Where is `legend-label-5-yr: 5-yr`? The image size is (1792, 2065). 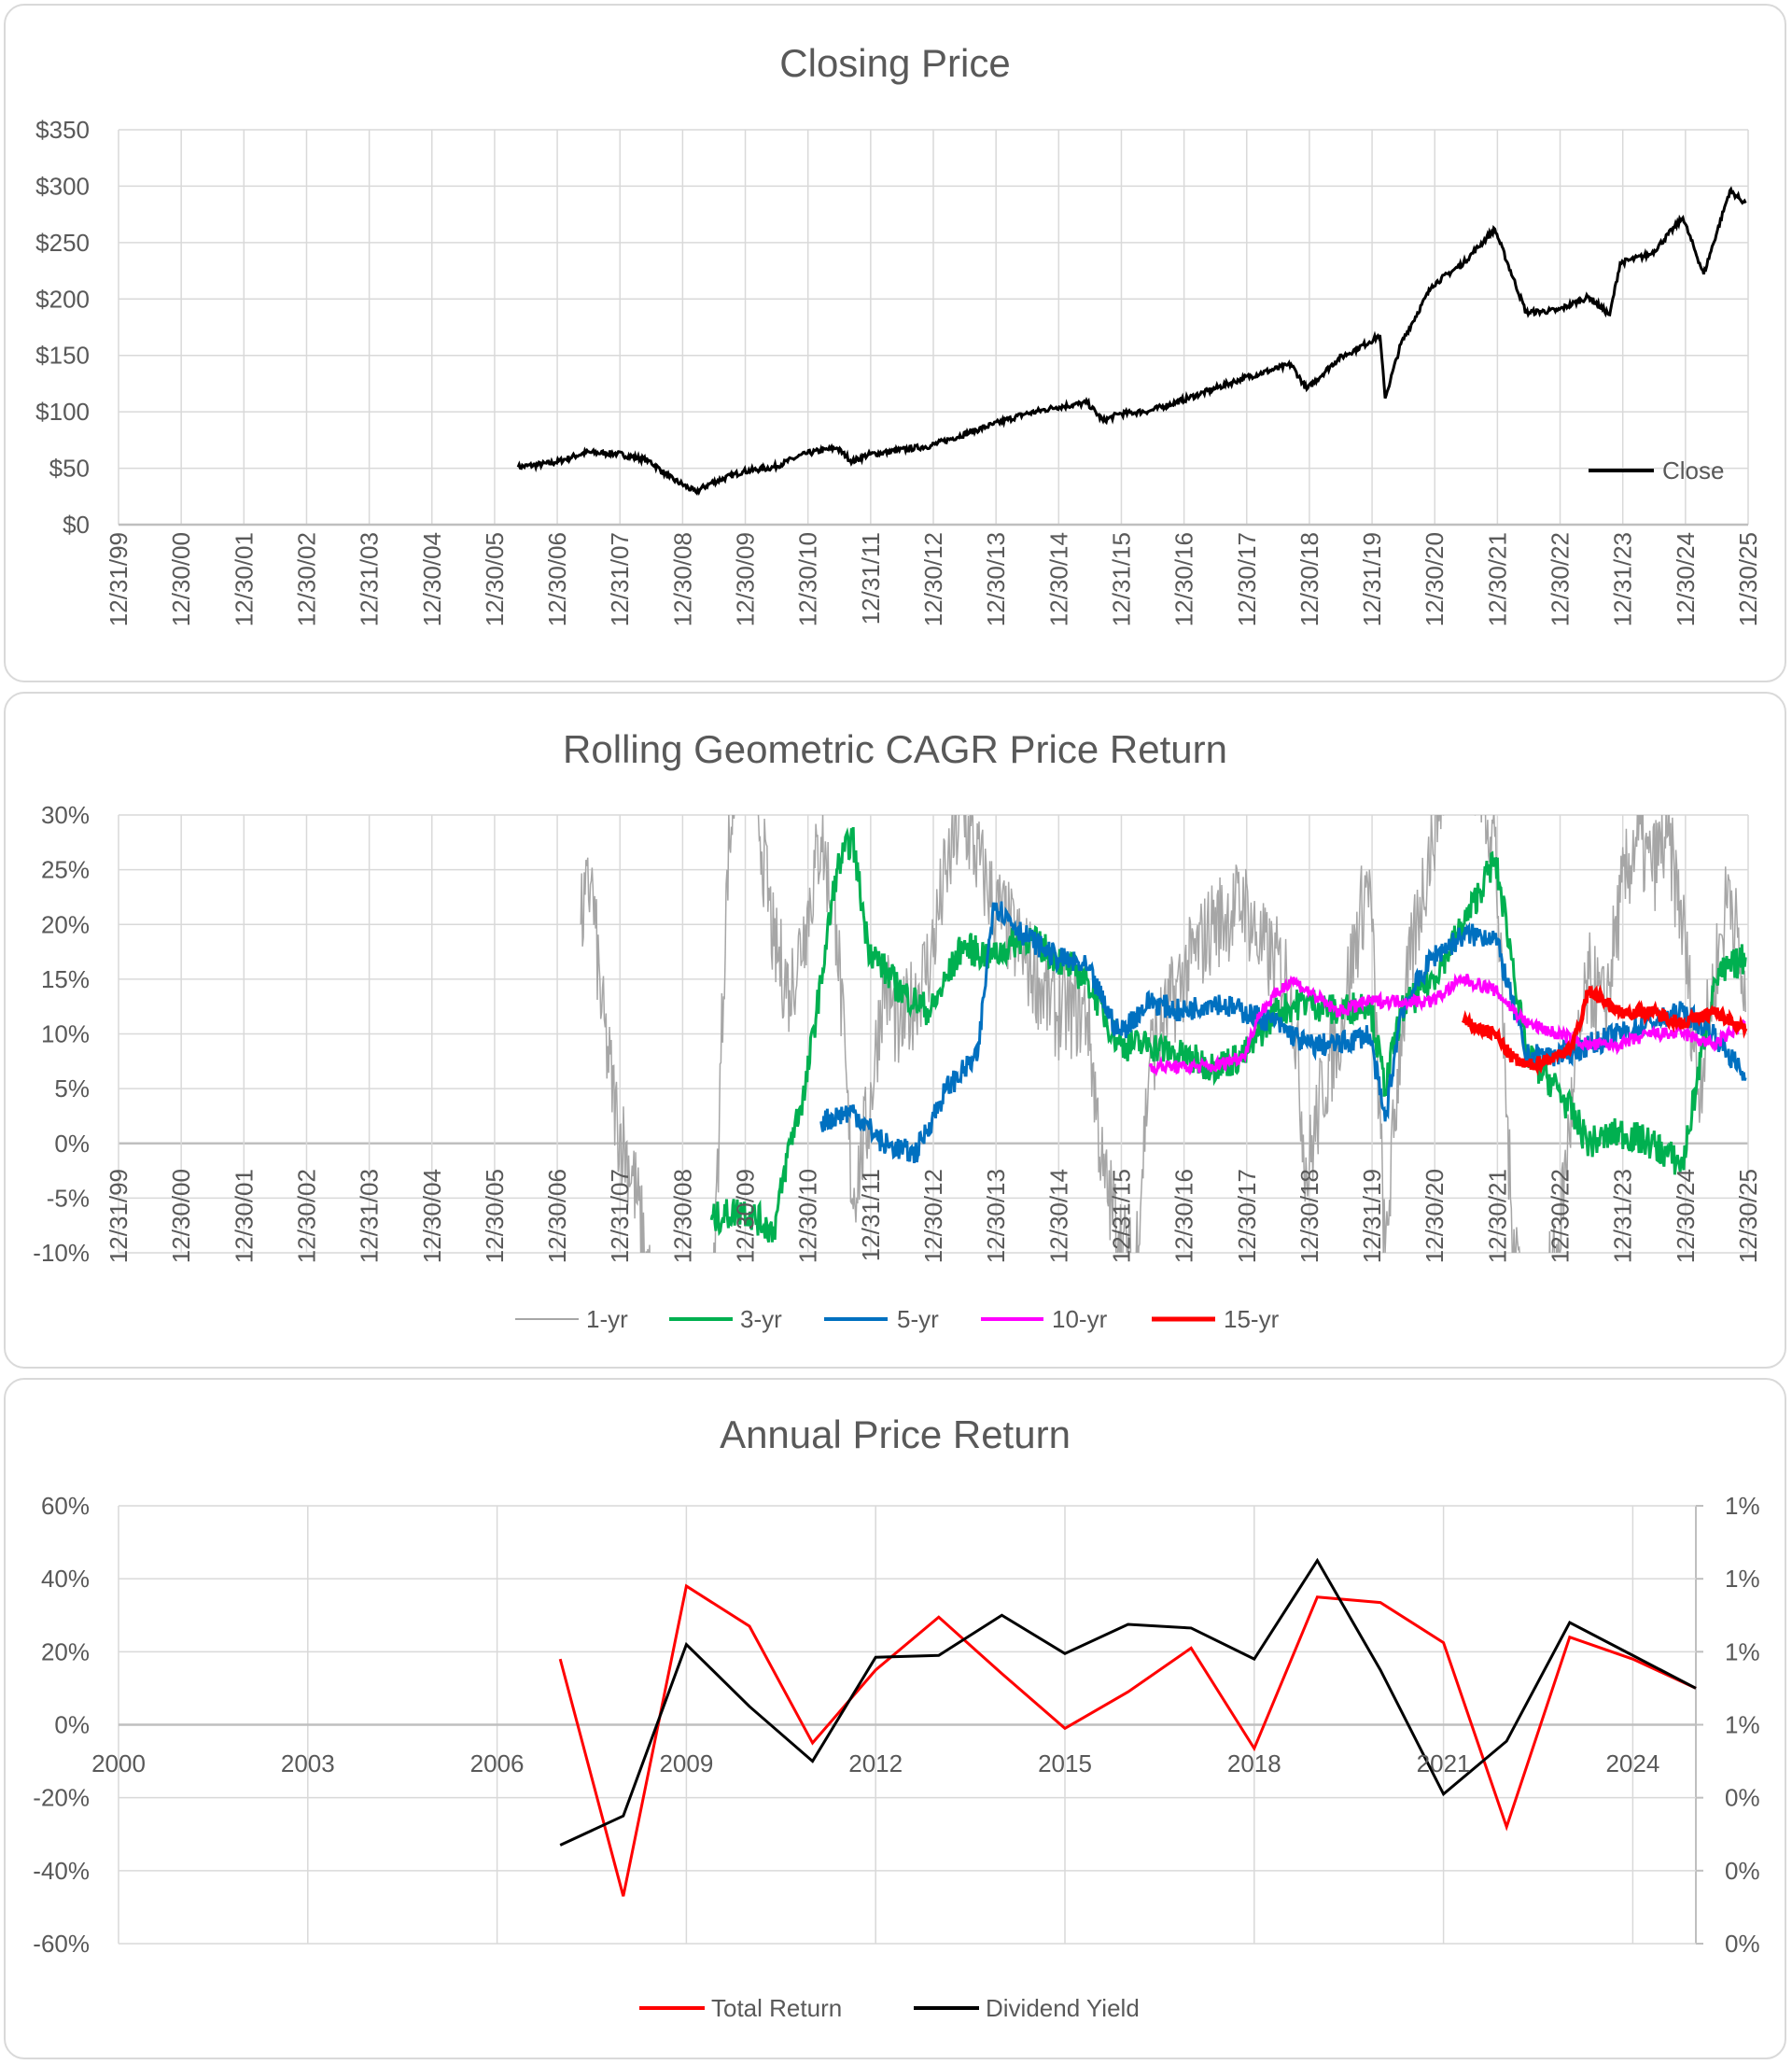 legend-label-5-yr: 5-yr is located at coordinates (918, 1319).